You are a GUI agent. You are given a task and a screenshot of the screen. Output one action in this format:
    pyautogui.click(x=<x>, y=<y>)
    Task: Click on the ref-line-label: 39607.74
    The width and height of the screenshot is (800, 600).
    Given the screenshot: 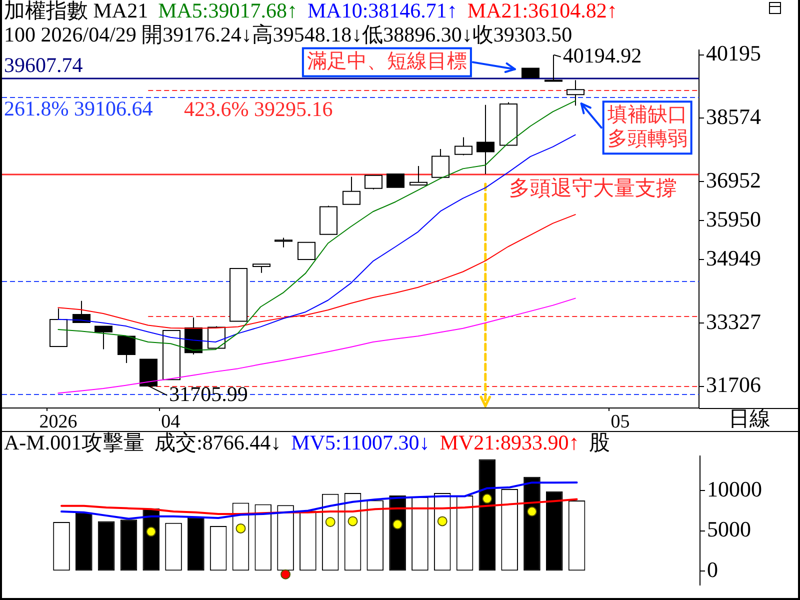 What is the action you would take?
    pyautogui.click(x=44, y=64)
    